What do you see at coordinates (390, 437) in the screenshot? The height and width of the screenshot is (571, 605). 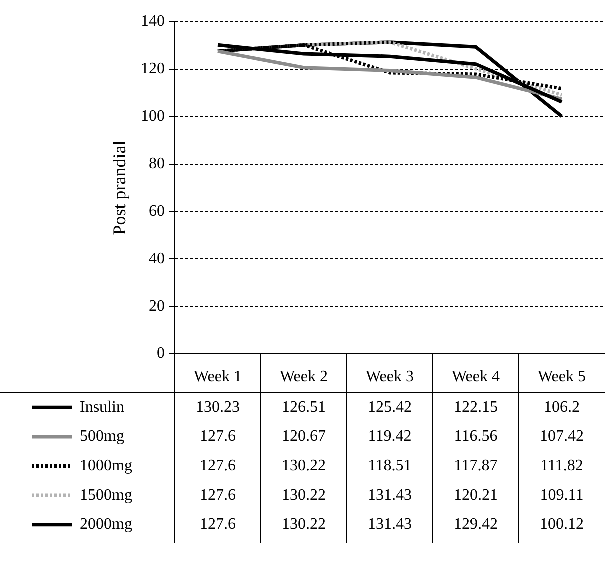 I see `data-label: 119.42` at bounding box center [390, 437].